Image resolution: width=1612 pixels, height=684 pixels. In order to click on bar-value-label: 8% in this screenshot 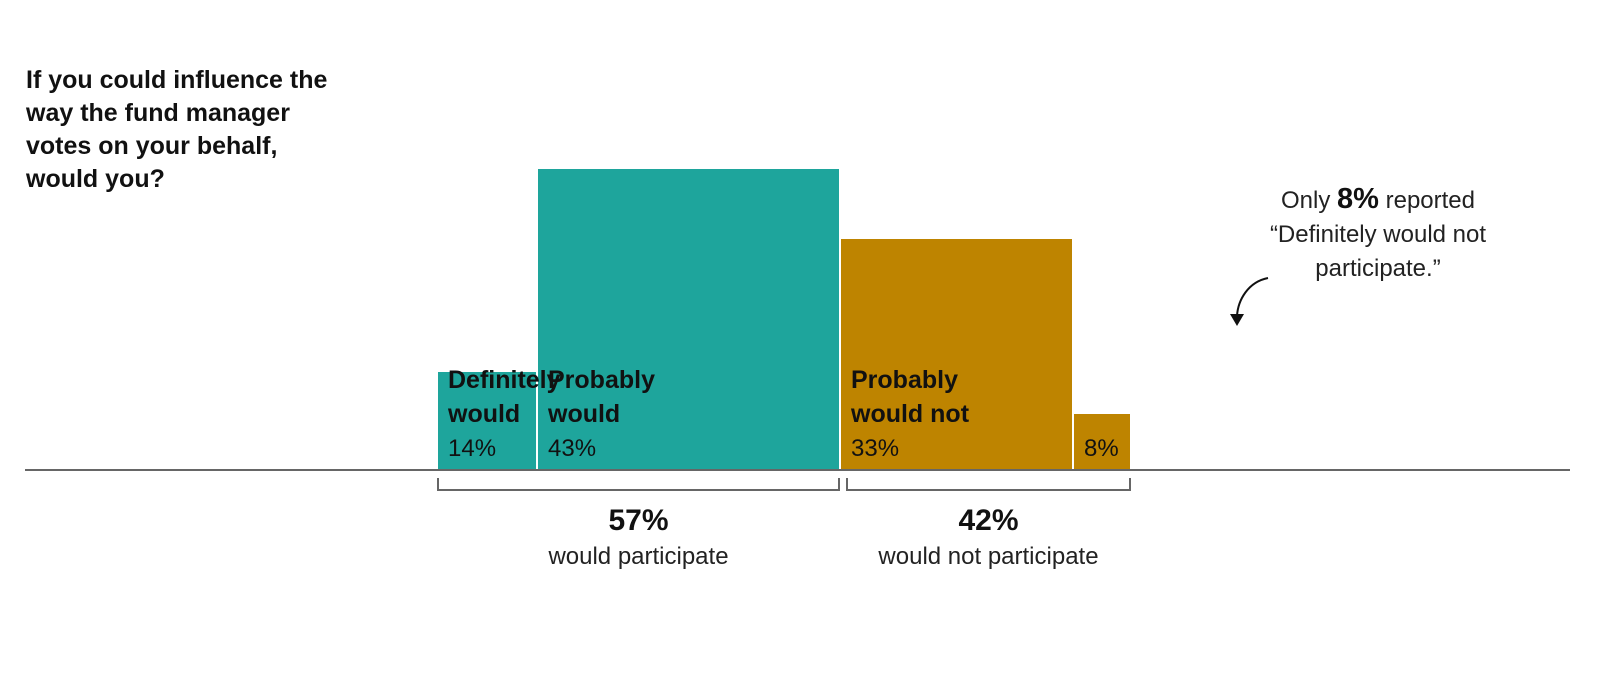, I will do `click(1101, 448)`.